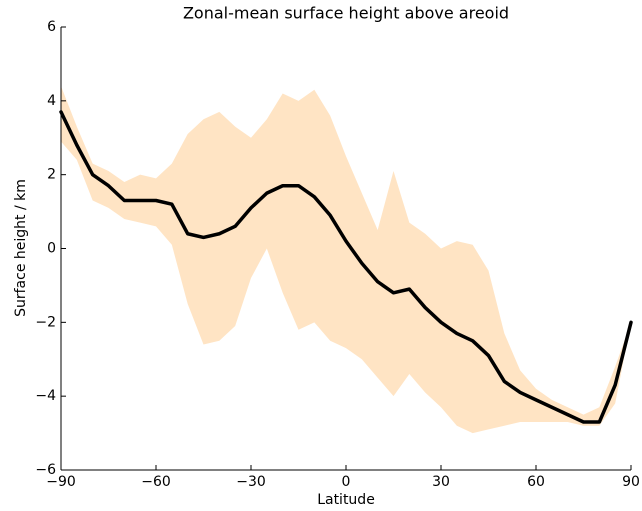 This screenshot has height=511, width=642. What do you see at coordinates (156, 482) in the screenshot?
I see `x-tick-label: −60` at bounding box center [156, 482].